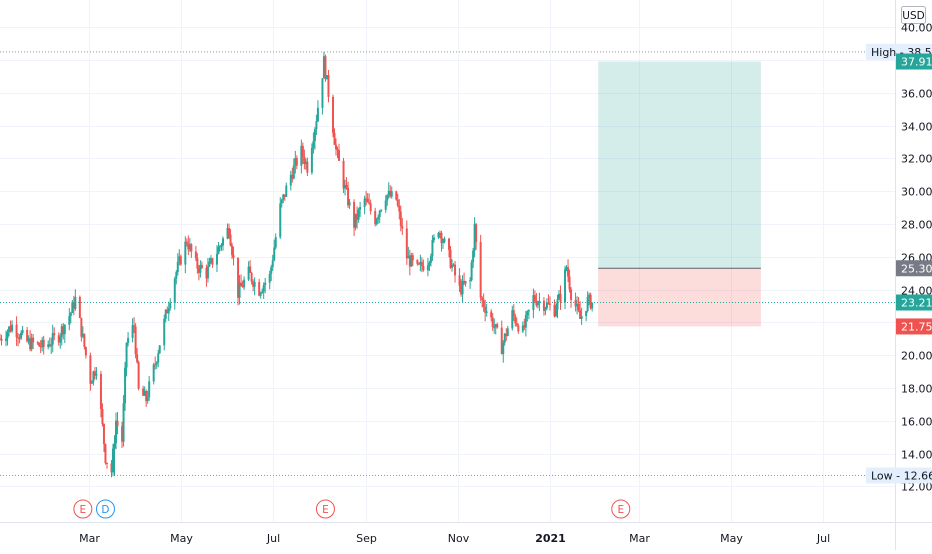 Image resolution: width=932 pixels, height=554 pixels. What do you see at coordinates (83, 509) in the screenshot?
I see `earnings-event-marker: E` at bounding box center [83, 509].